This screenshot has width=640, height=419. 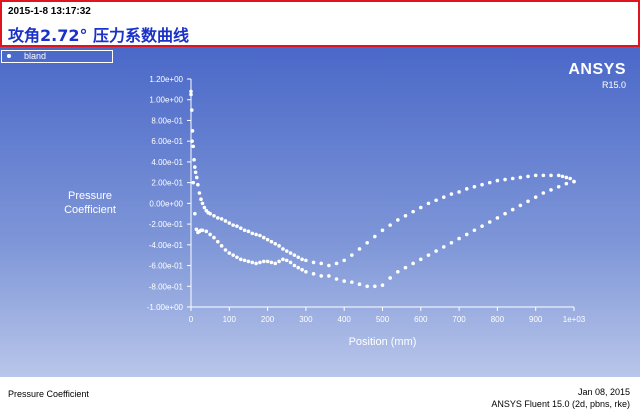 What do you see at coordinates (90, 210) in the screenshot?
I see `y-axis-label: Coefficient` at bounding box center [90, 210].